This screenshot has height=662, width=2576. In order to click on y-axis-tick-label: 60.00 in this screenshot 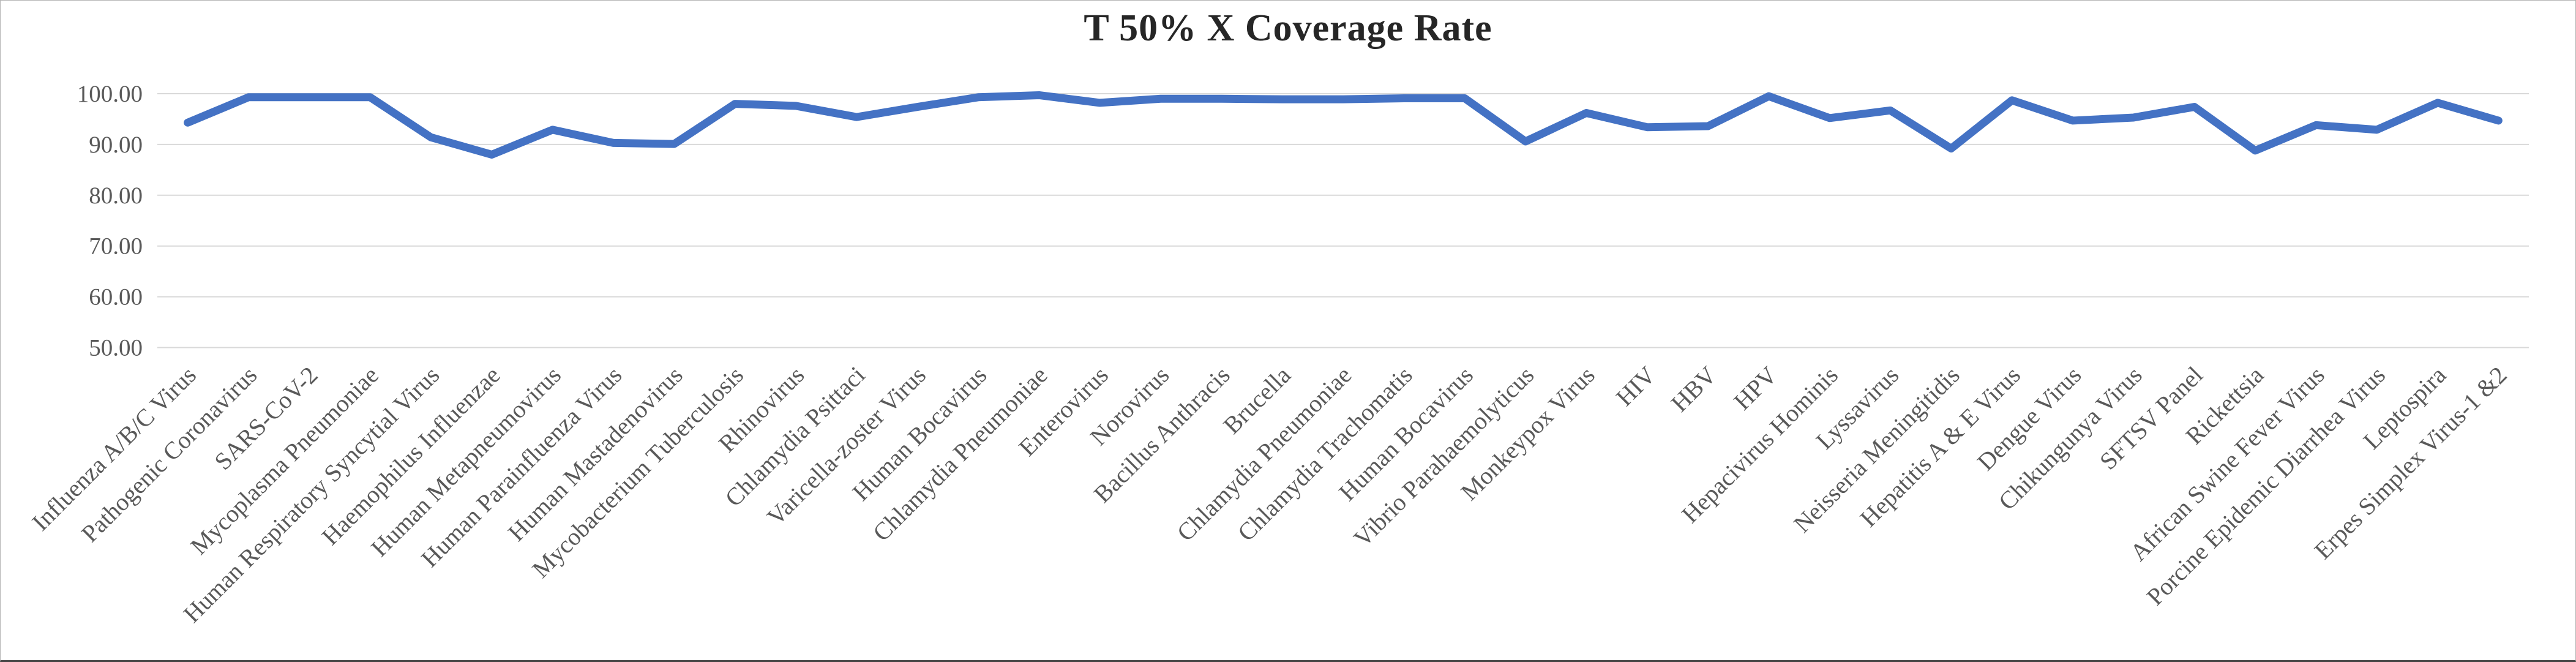, I will do `click(116, 297)`.